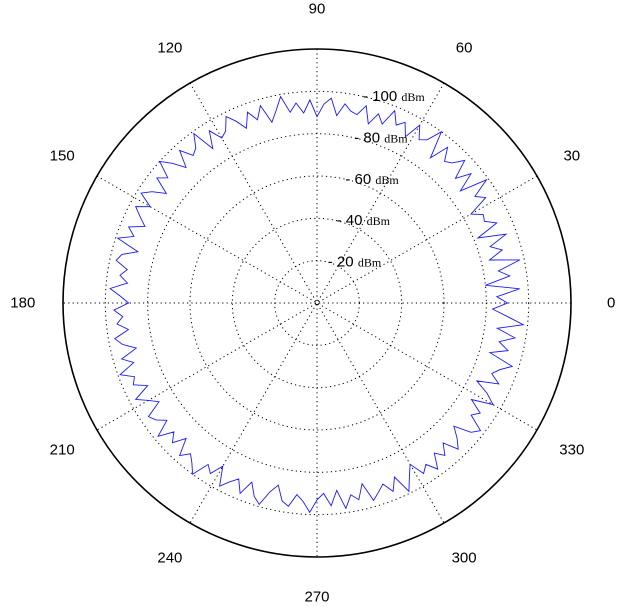 The image size is (620, 607). Describe the element at coordinates (317, 8) in the screenshot. I see `angle-label-90: 90` at that location.